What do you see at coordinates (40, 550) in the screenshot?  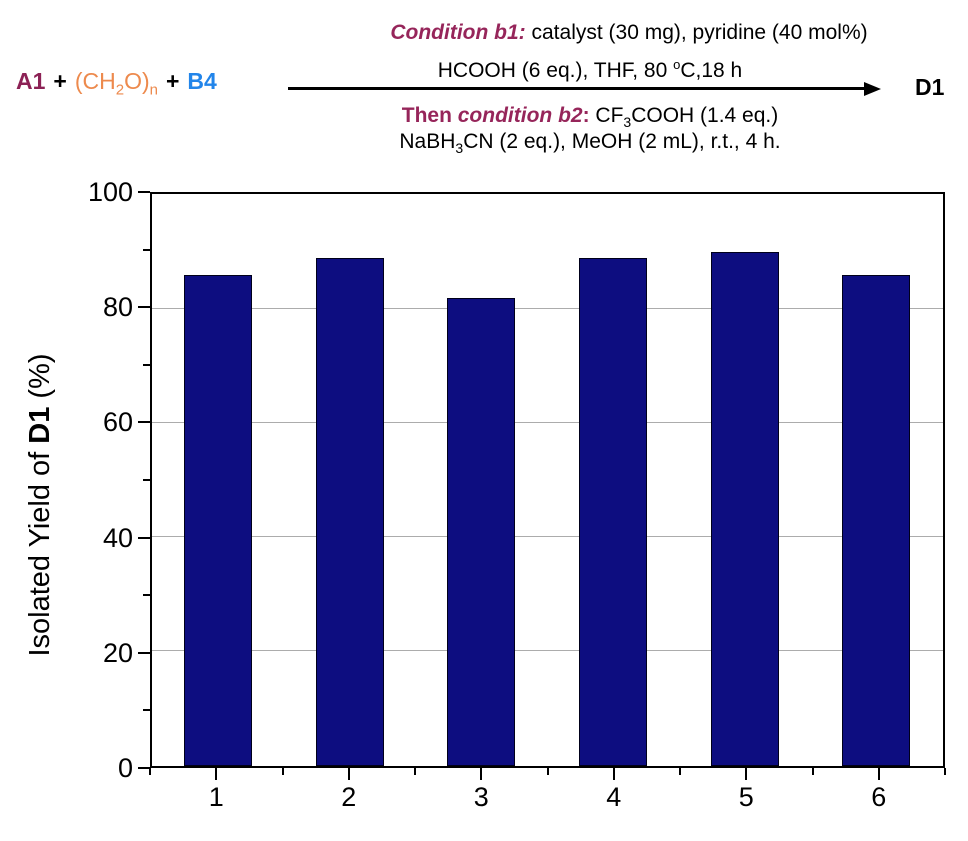 I see `y-title-pre: Isolated Yield of` at bounding box center [40, 550].